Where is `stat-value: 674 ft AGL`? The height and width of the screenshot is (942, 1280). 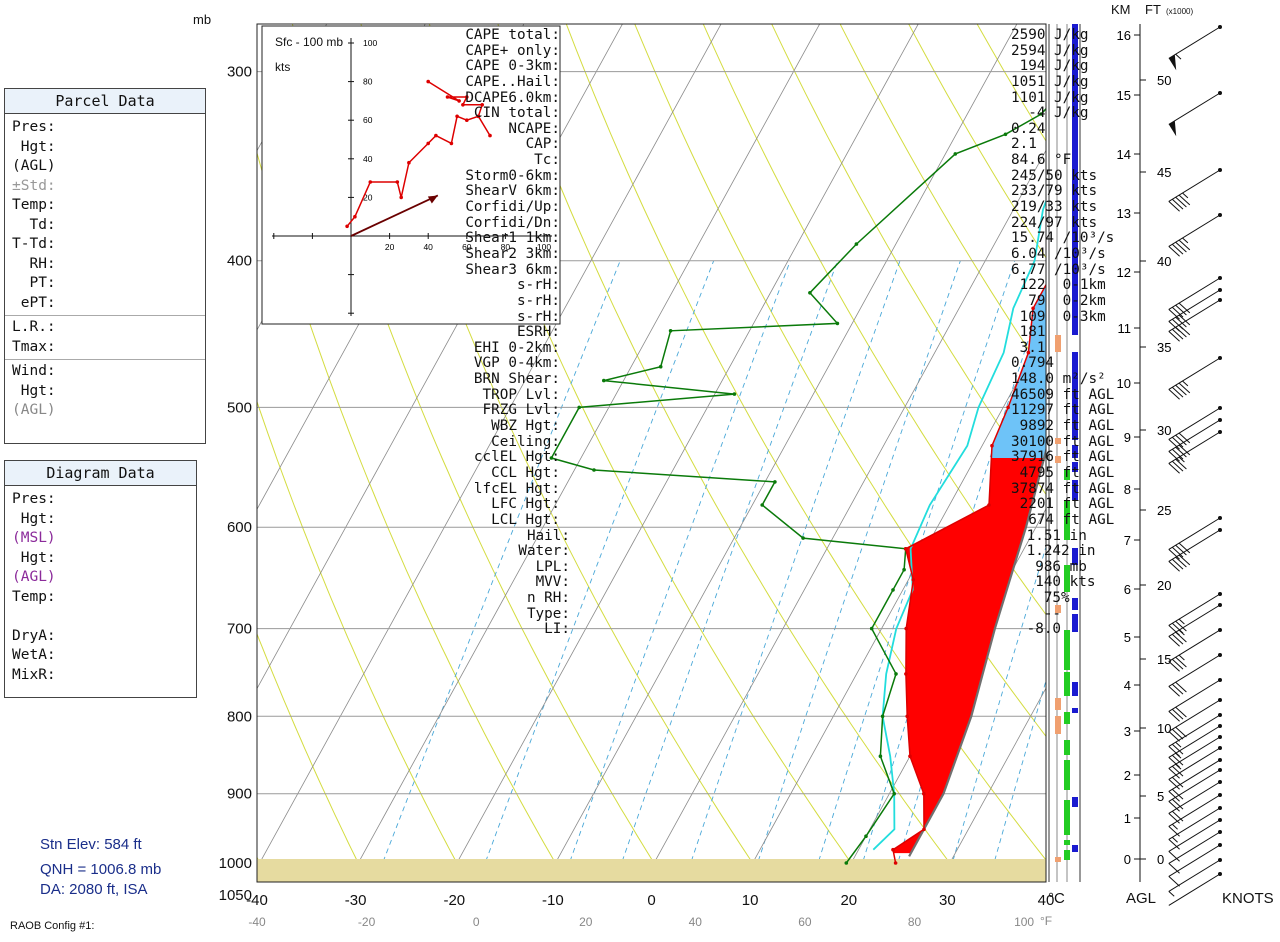
stat-value: 674 ft AGL is located at coordinates (1063, 519).